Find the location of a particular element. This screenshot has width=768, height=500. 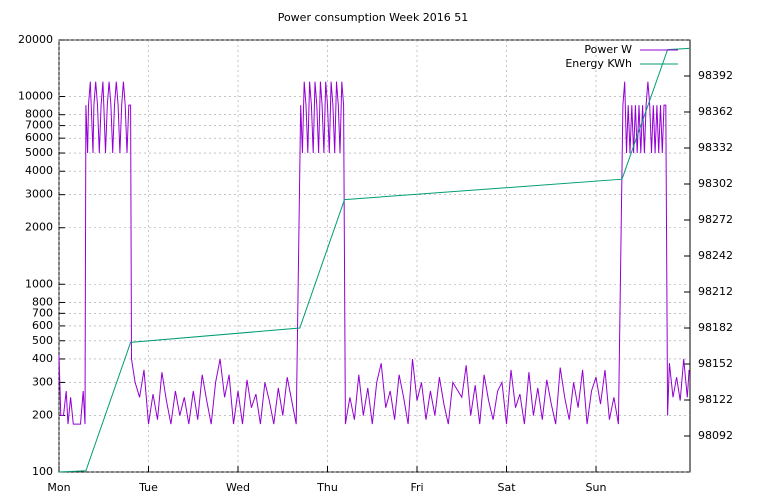

y-tick-label: 4000 is located at coordinates (39, 170).